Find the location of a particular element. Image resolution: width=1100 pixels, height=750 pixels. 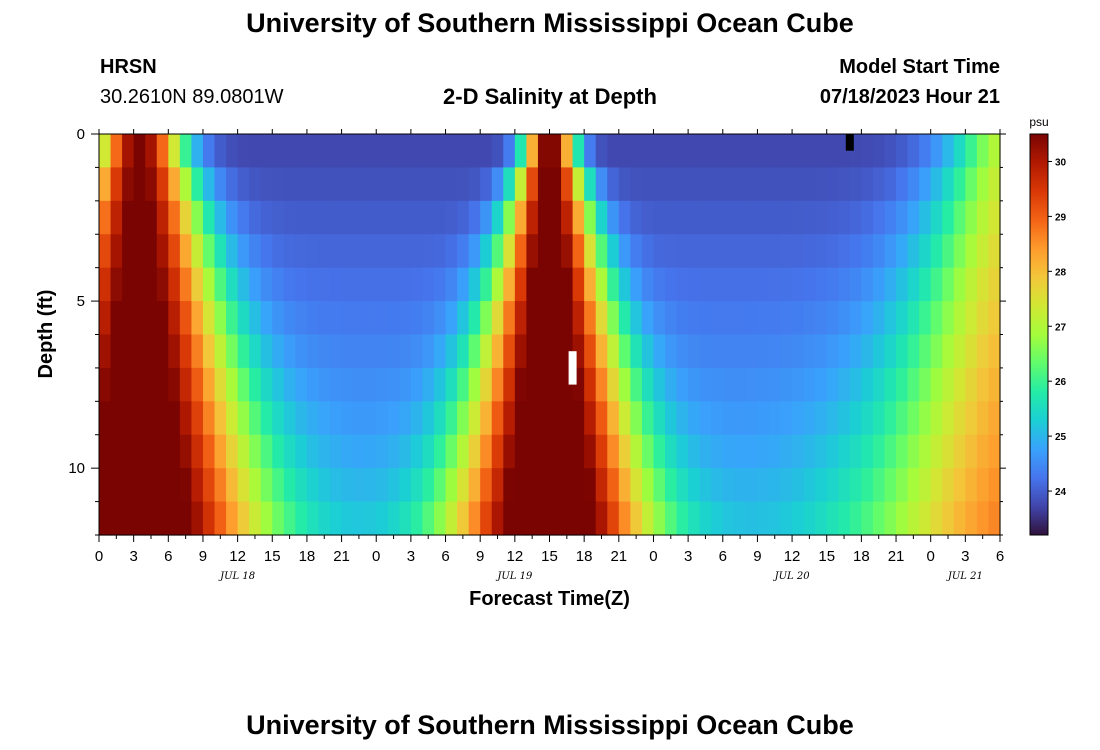

x-tick-label: 3 is located at coordinates (688, 556).